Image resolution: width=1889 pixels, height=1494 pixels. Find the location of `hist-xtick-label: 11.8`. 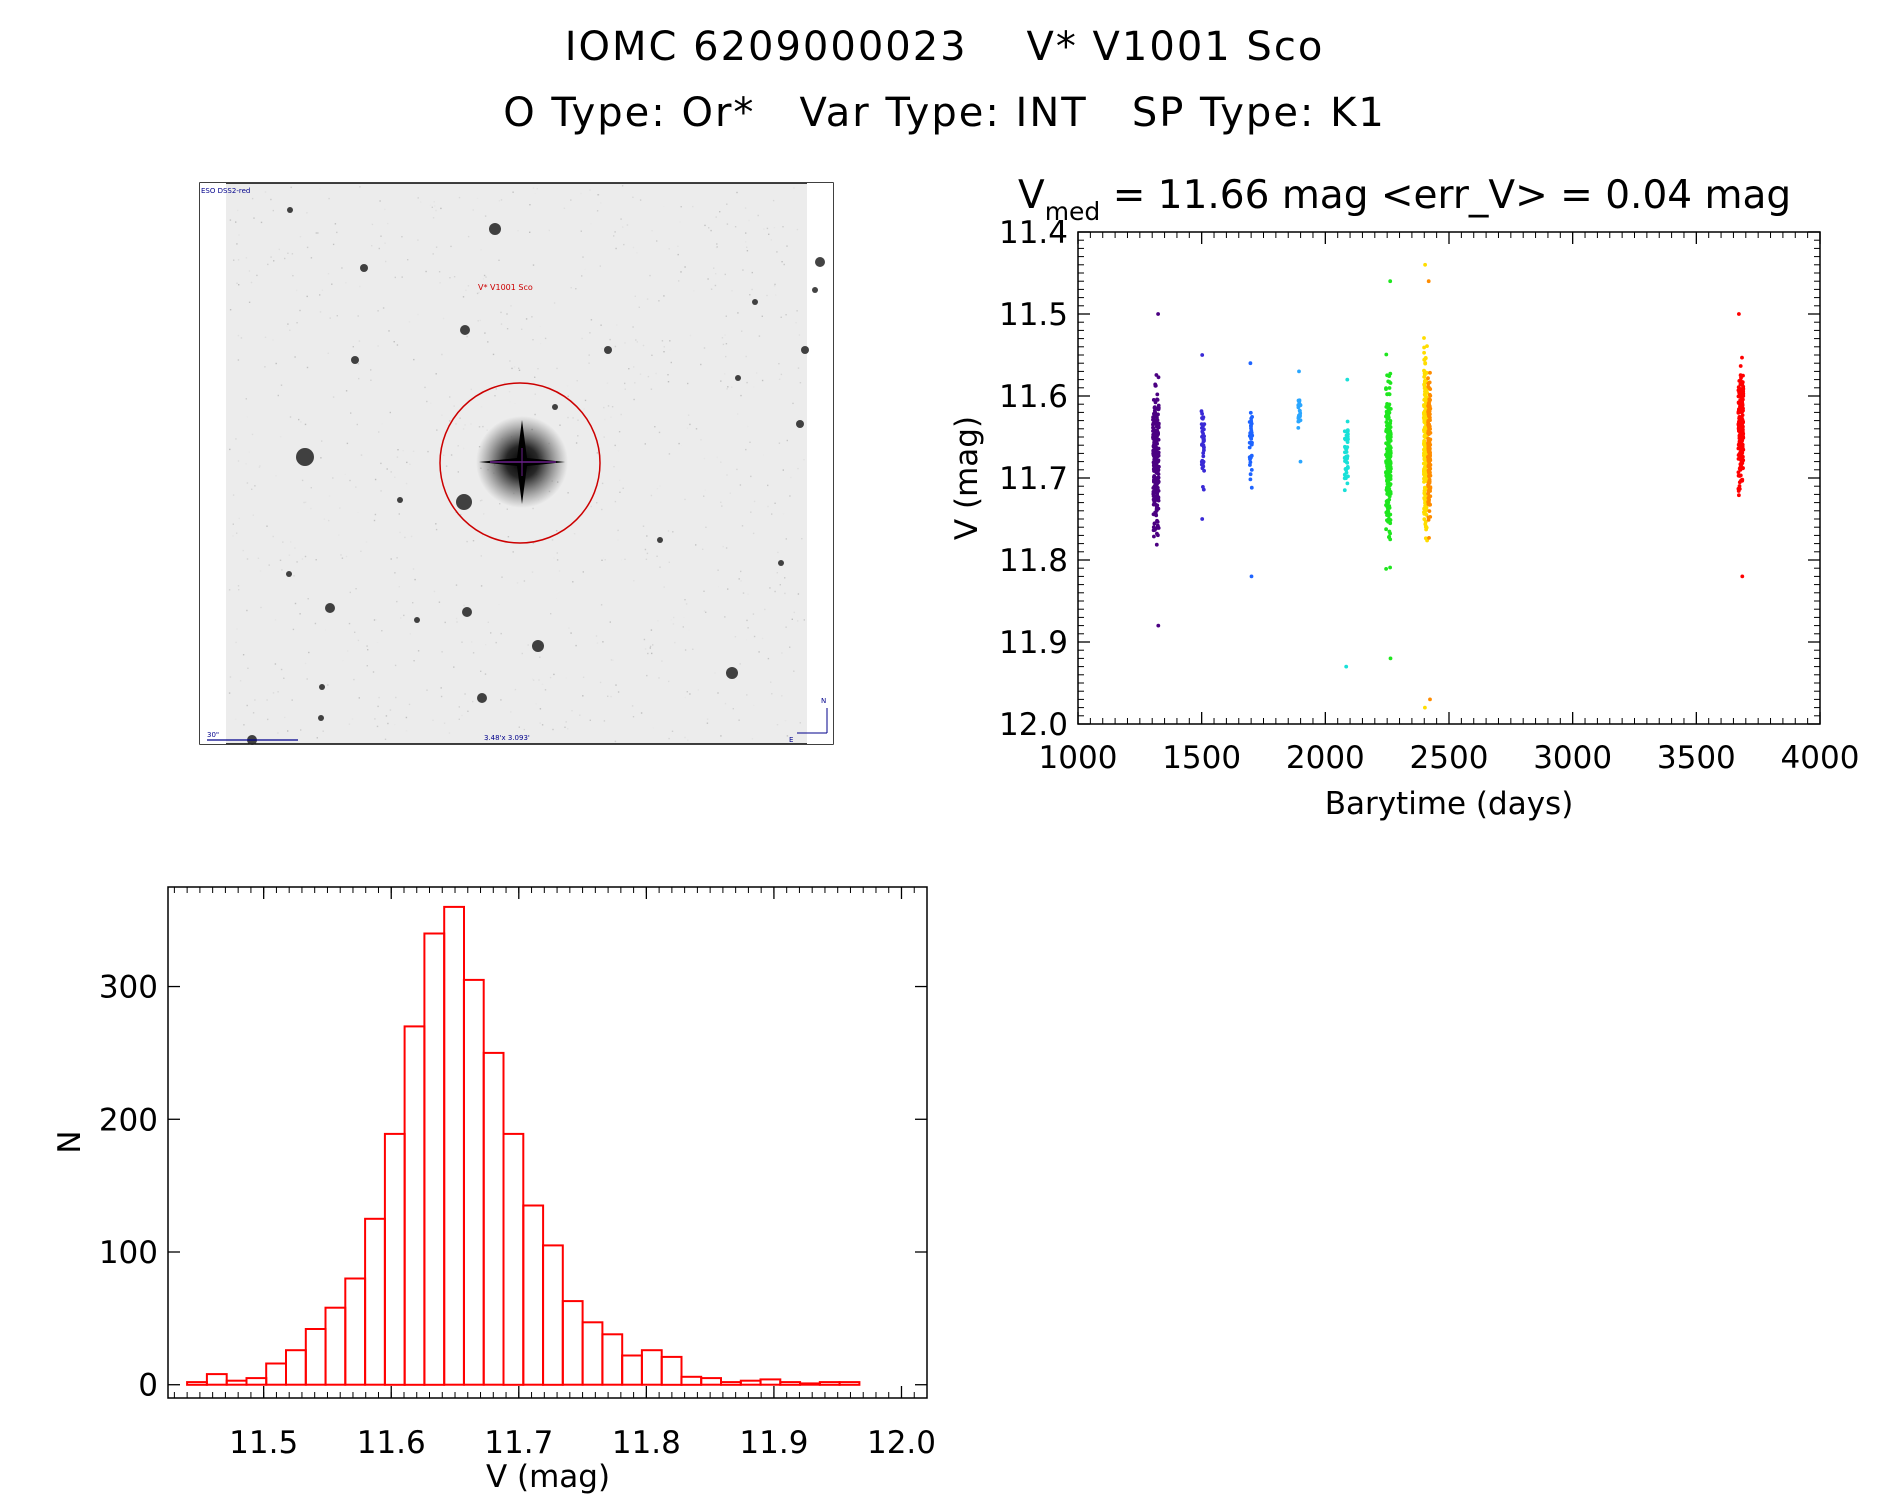

hist-xtick-label: 11.8 is located at coordinates (646, 1443).